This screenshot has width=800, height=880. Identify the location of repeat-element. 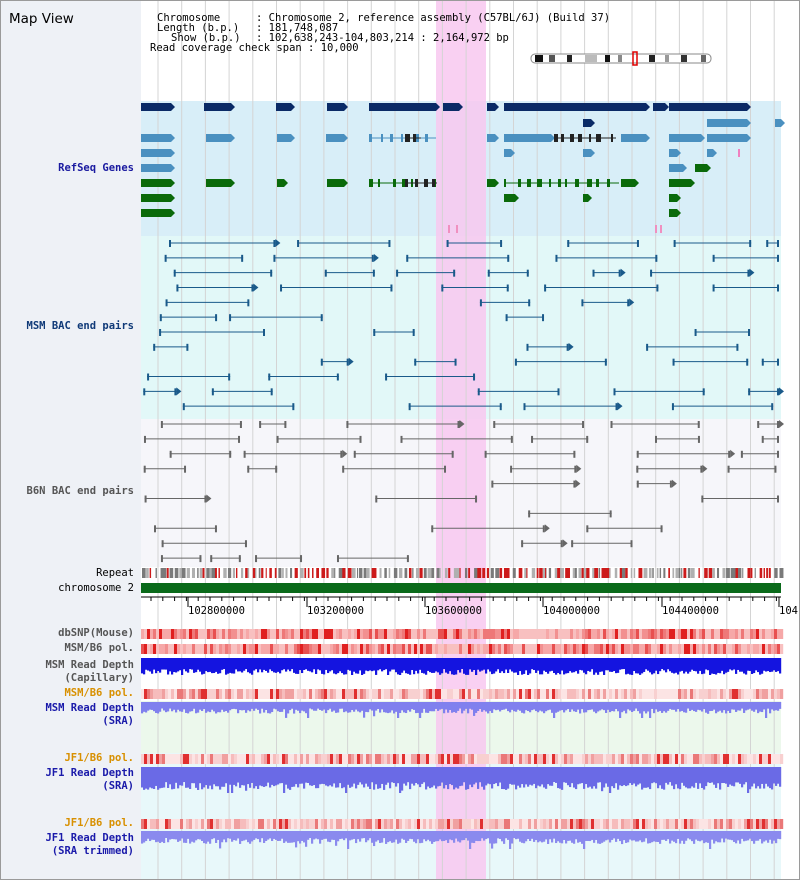
(410, 573).